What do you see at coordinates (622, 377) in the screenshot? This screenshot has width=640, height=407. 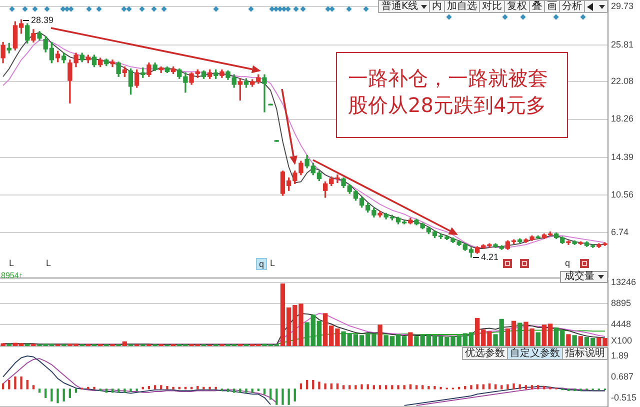 I see `y-tick-label: 0.687` at bounding box center [622, 377].